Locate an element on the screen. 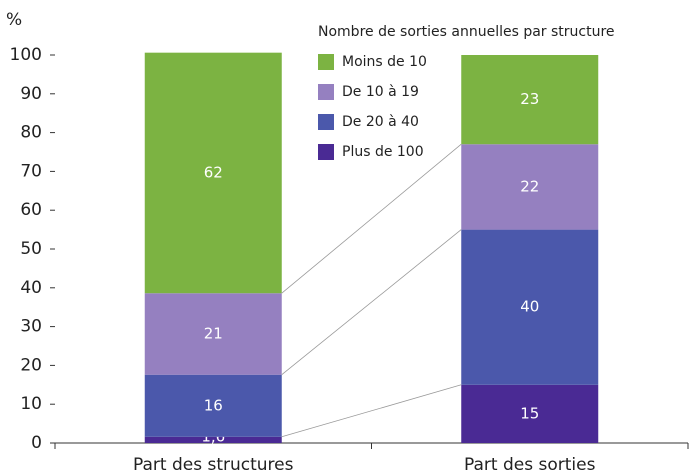  data-label: 62 is located at coordinates (213, 172).